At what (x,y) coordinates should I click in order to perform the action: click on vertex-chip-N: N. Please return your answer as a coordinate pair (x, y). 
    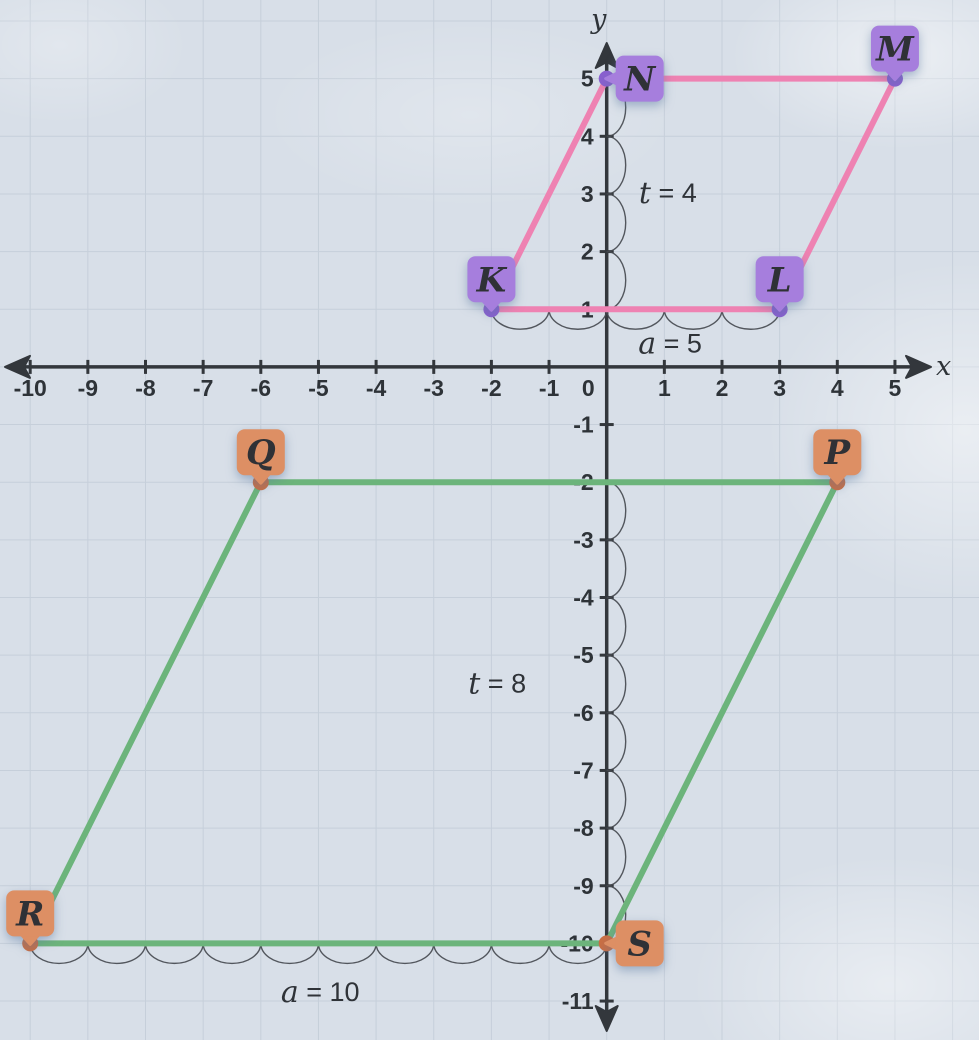
    Looking at the image, I should click on (634, 78).